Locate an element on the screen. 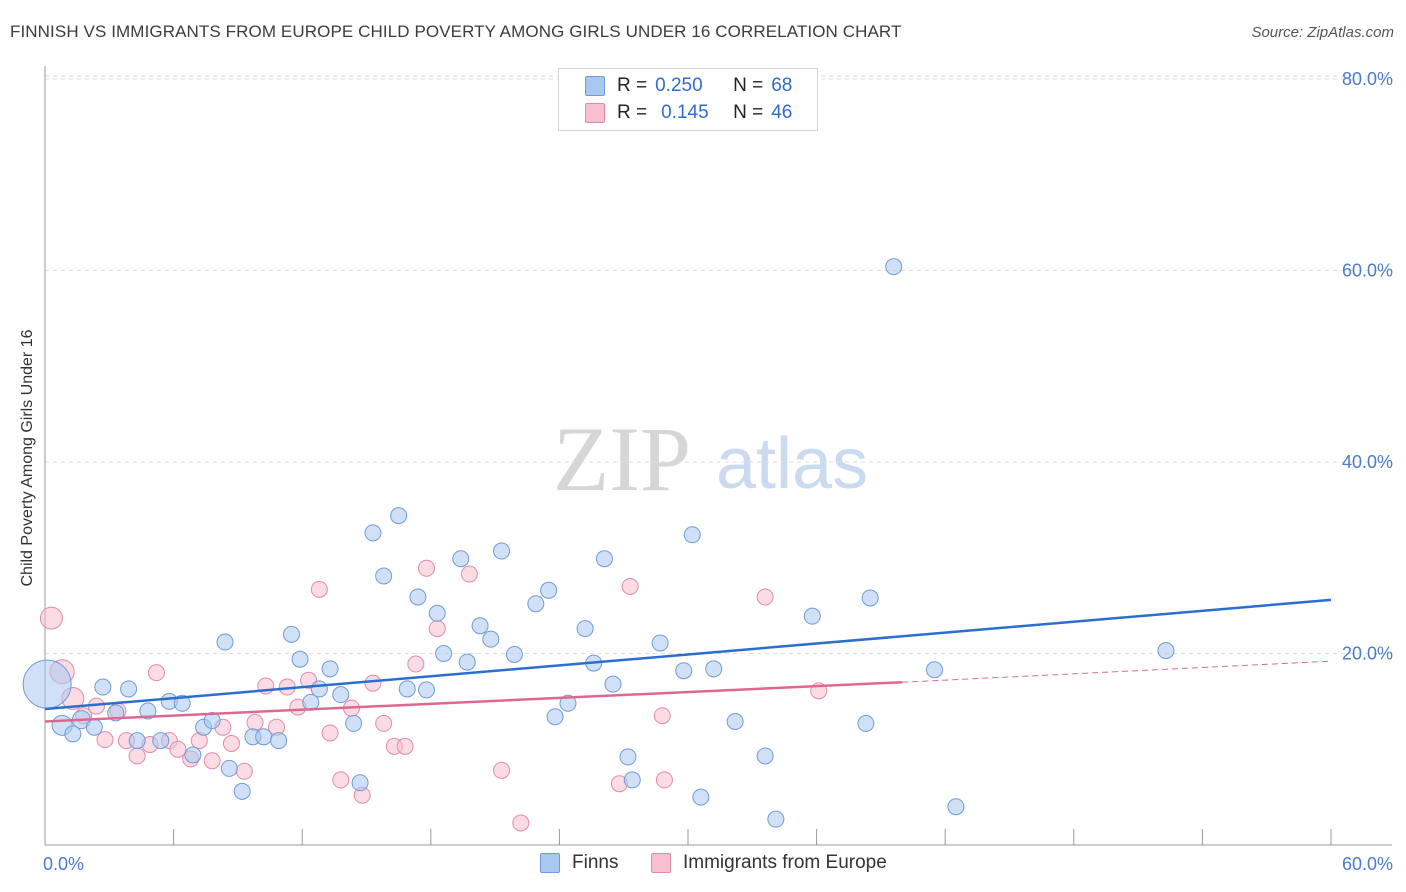 The width and height of the screenshot is (1406, 892). watermark-atlas: atlas is located at coordinates (792, 464).